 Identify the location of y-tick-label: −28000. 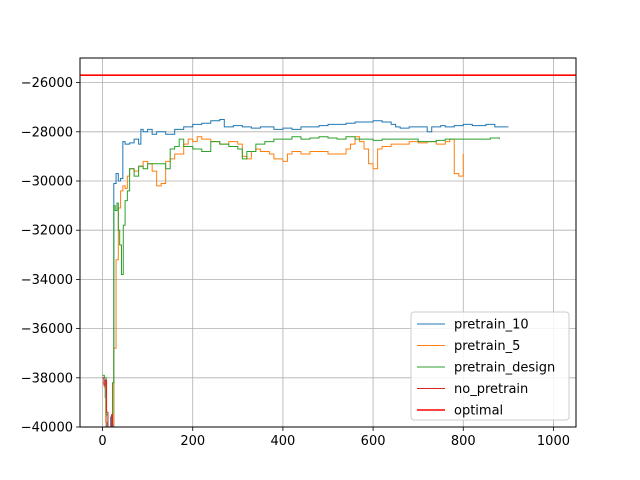
(47, 132).